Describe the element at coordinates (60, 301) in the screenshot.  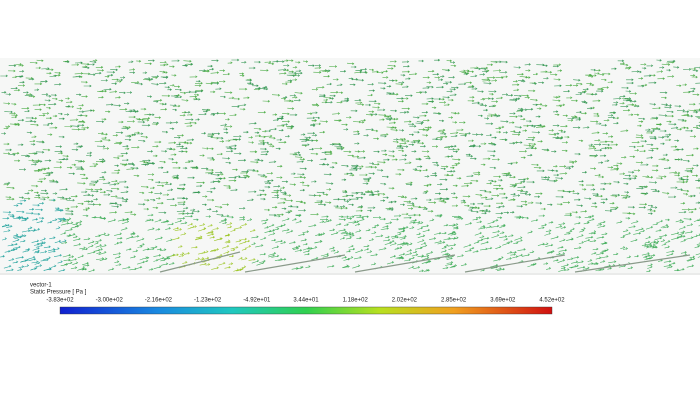
I see `colorbar-tick-label: -3.83e+02` at that location.